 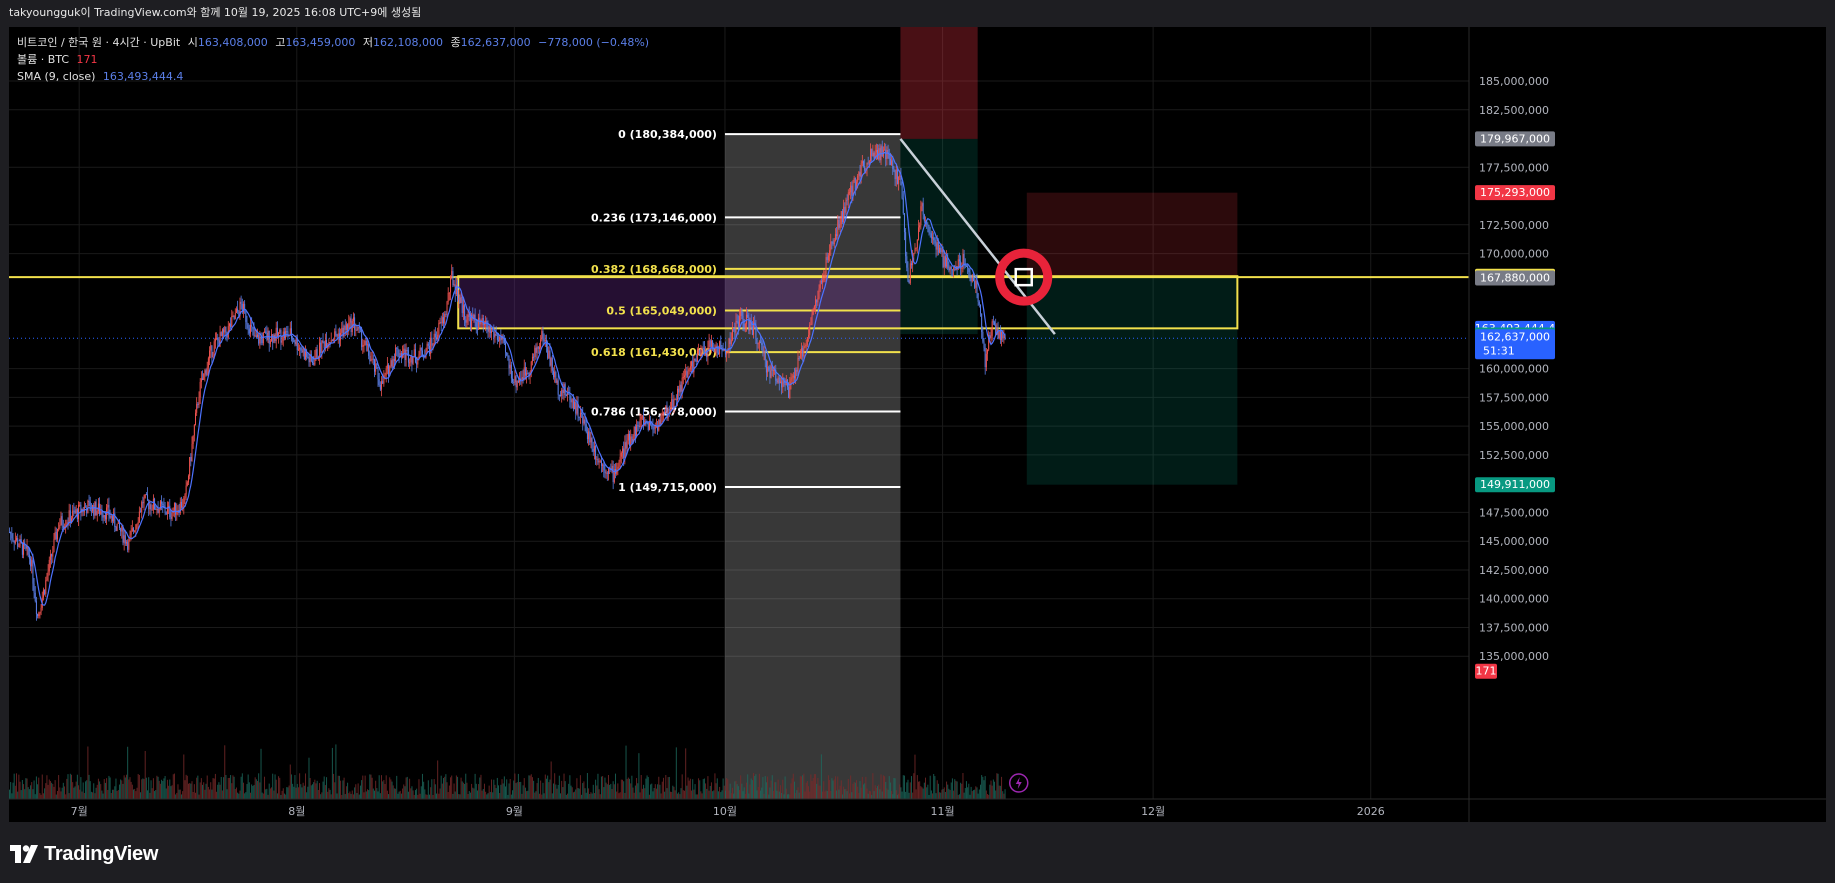 What do you see at coordinates (43, 59) in the screenshot?
I see `volume-label: 볼륨 · BTC` at bounding box center [43, 59].